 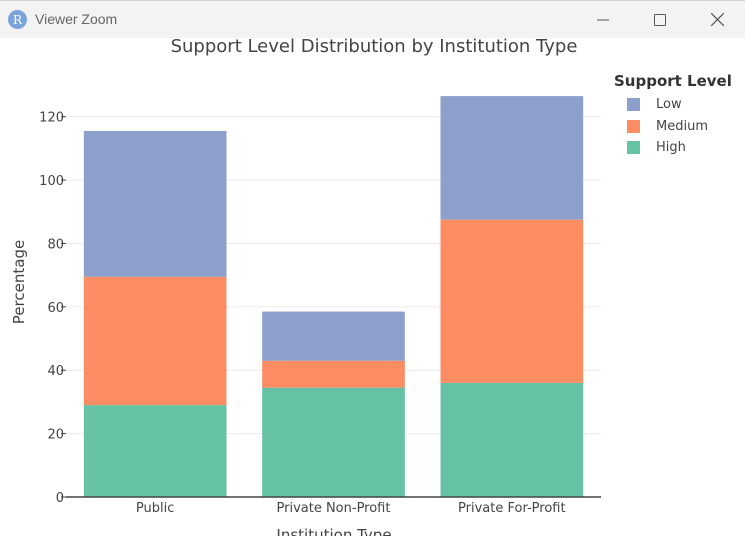 What do you see at coordinates (51, 181) in the screenshot?
I see `y-tick-label: 100` at bounding box center [51, 181].